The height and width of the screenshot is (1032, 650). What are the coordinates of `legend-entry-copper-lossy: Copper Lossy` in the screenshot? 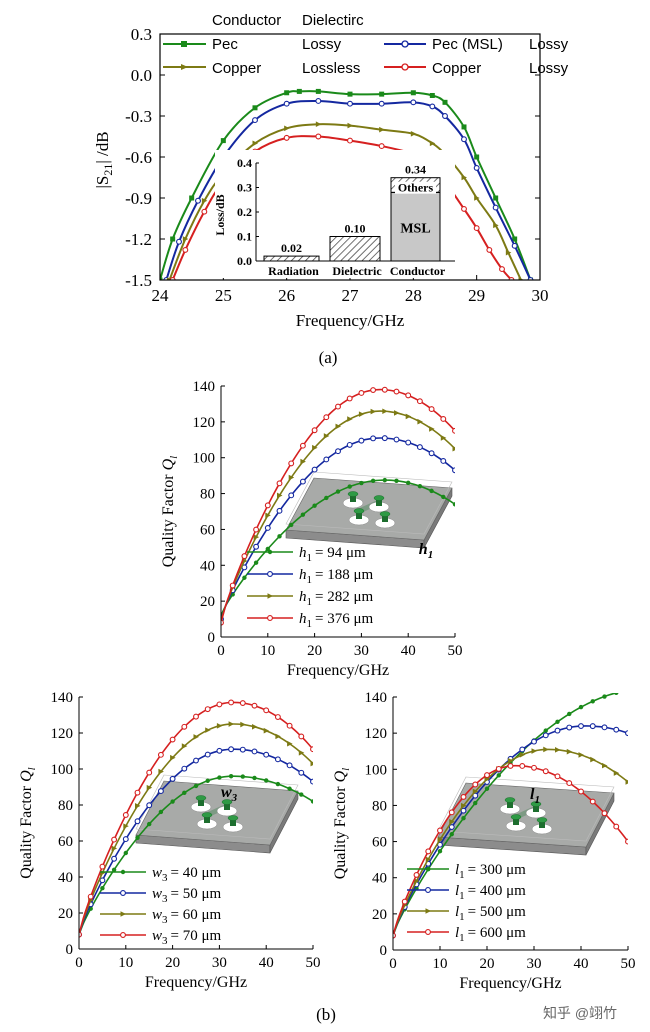 It's located at (476, 68).